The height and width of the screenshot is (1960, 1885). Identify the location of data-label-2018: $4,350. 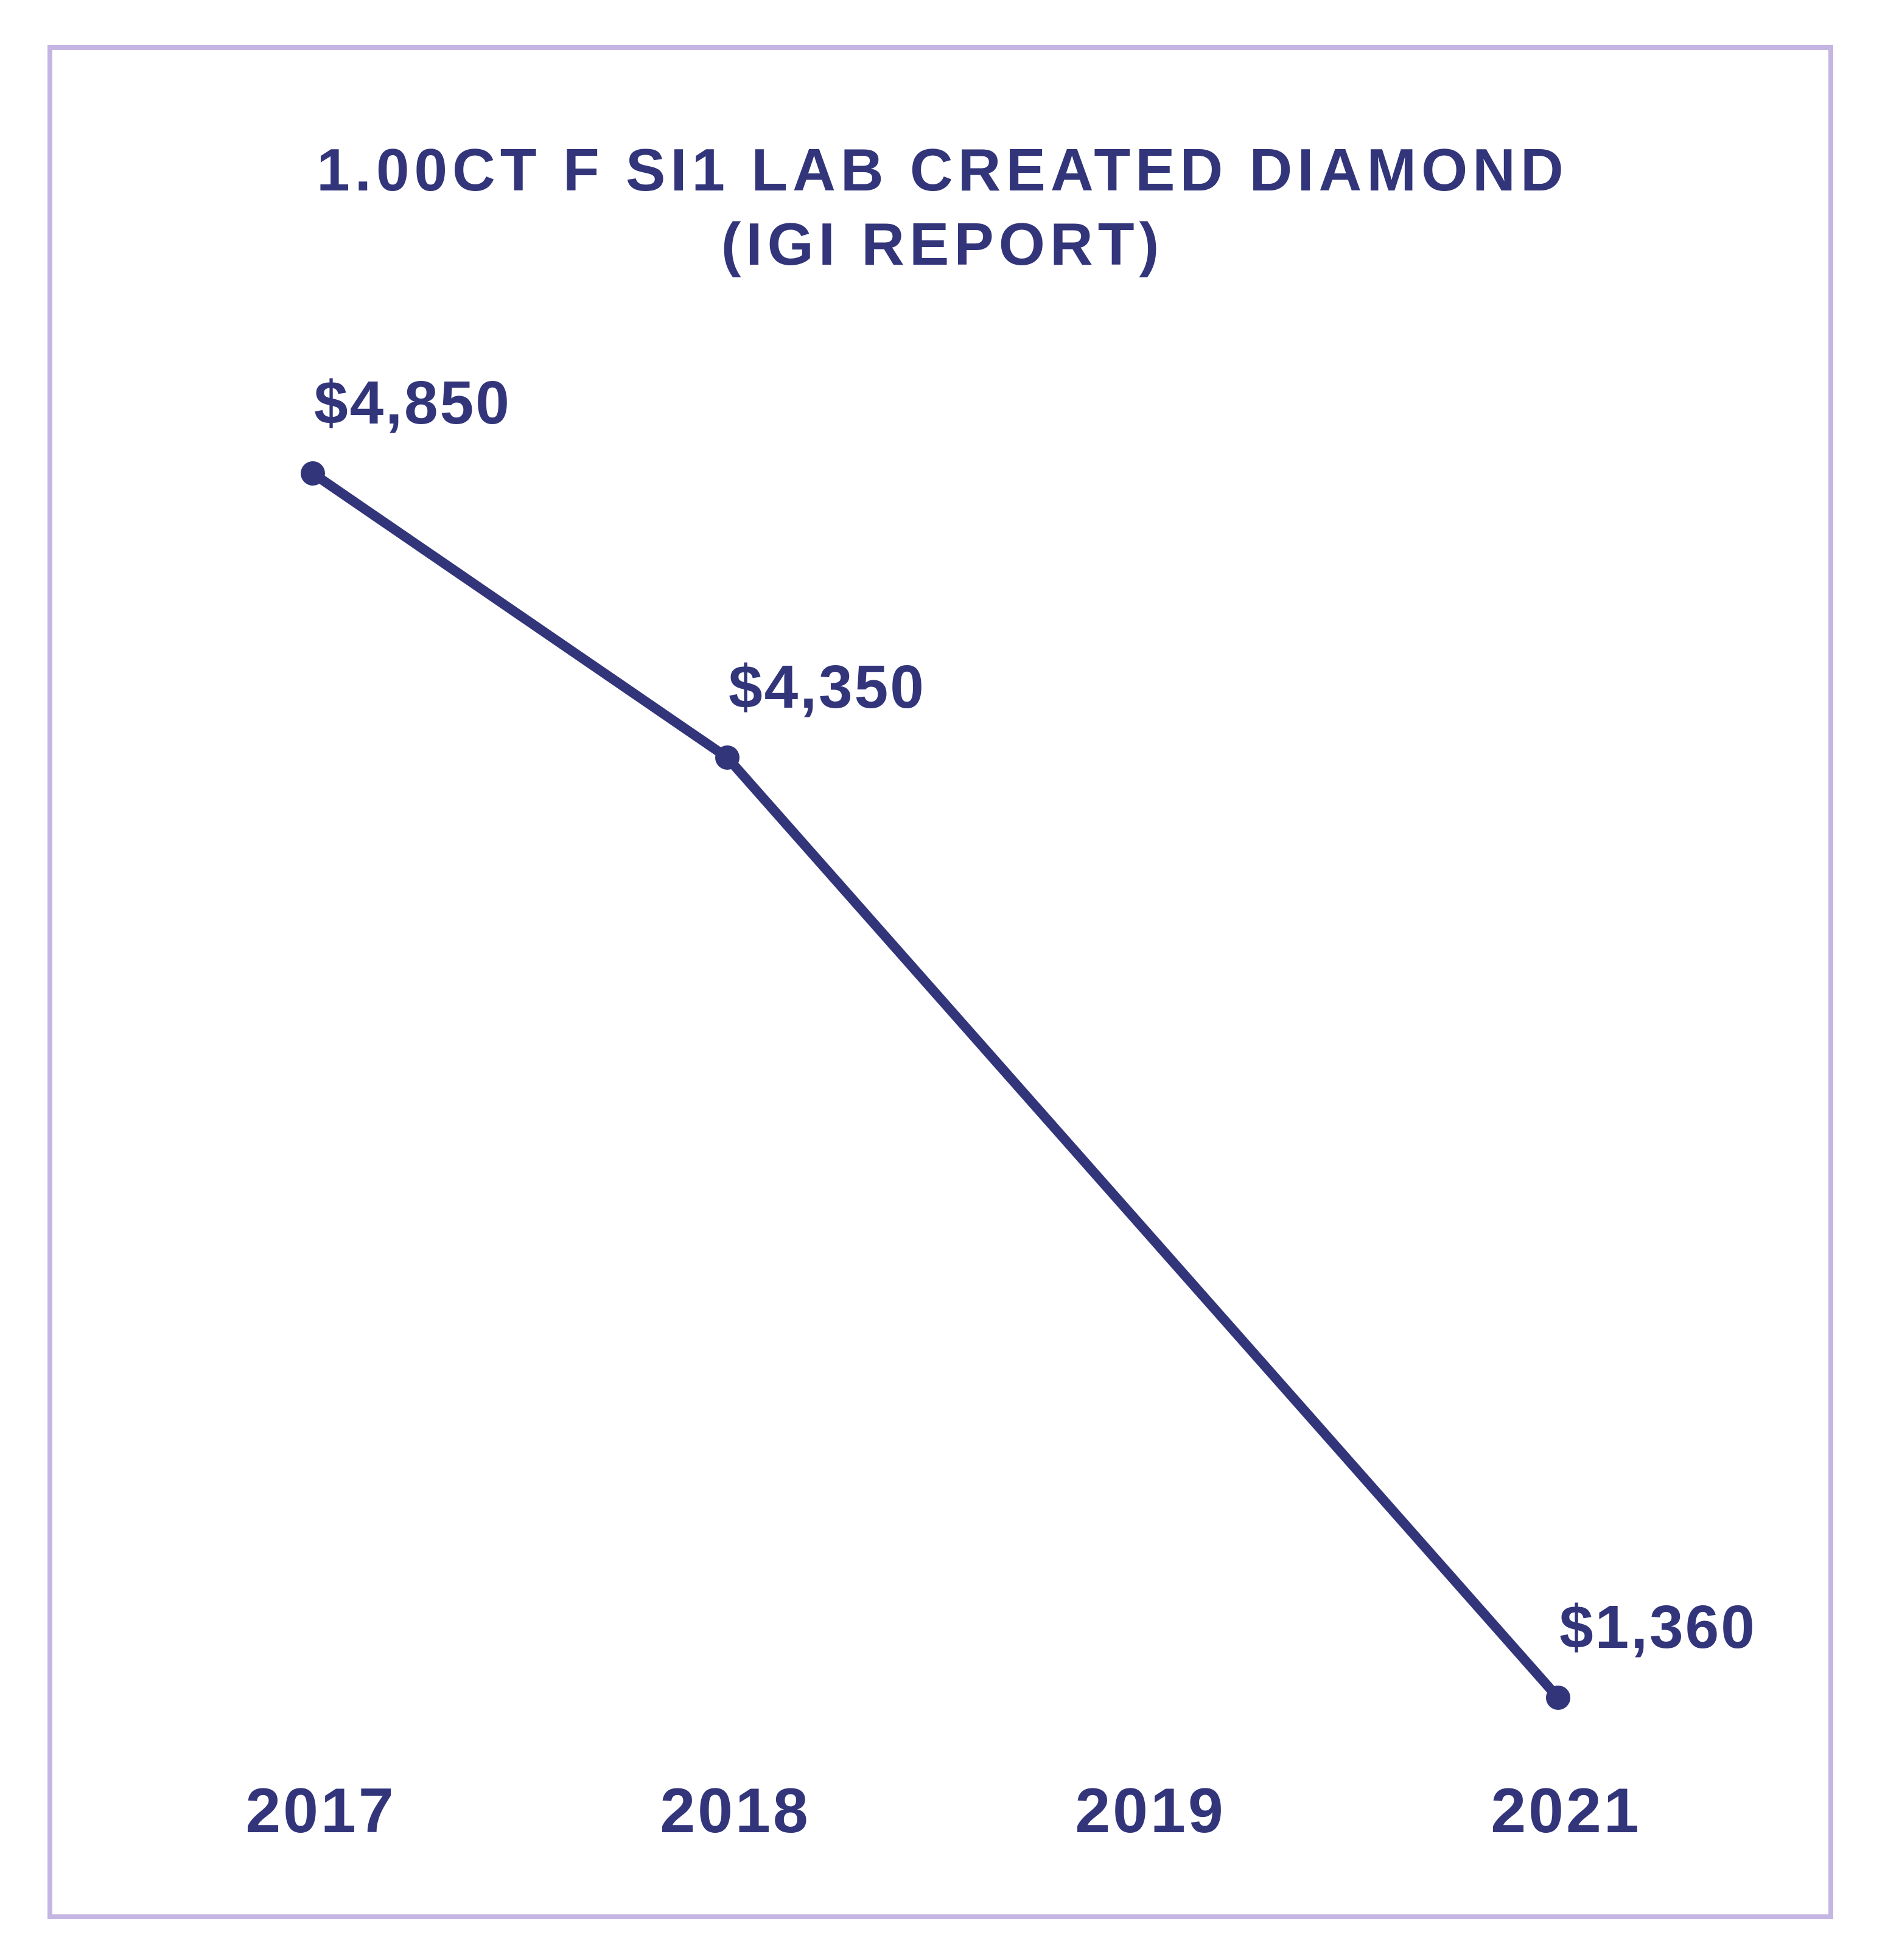
(827, 687).